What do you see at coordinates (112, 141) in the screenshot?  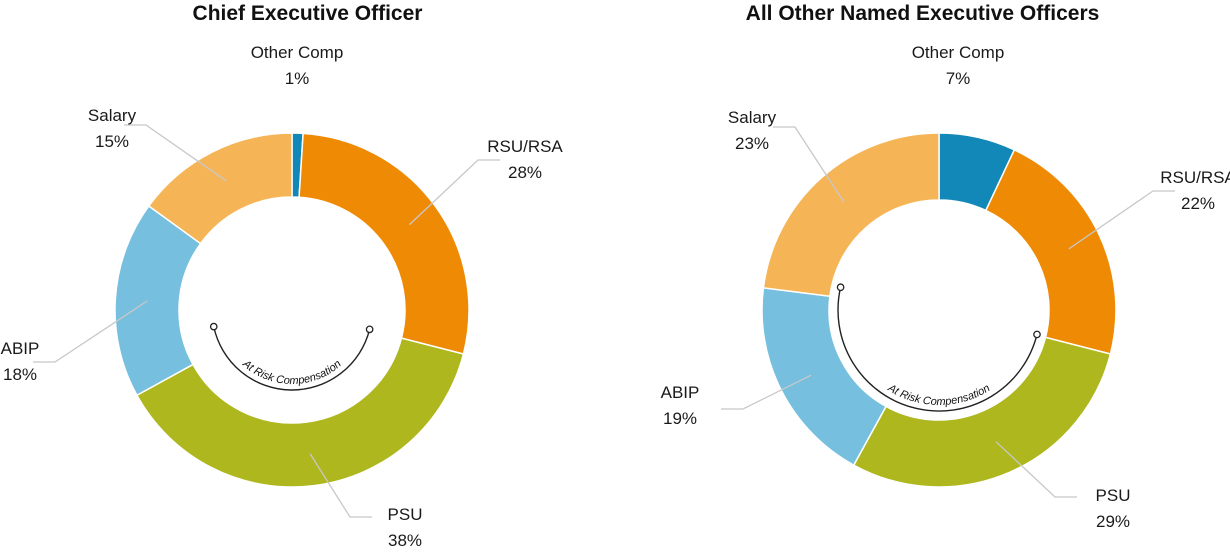 I see `slice-pct-salary: 15%` at bounding box center [112, 141].